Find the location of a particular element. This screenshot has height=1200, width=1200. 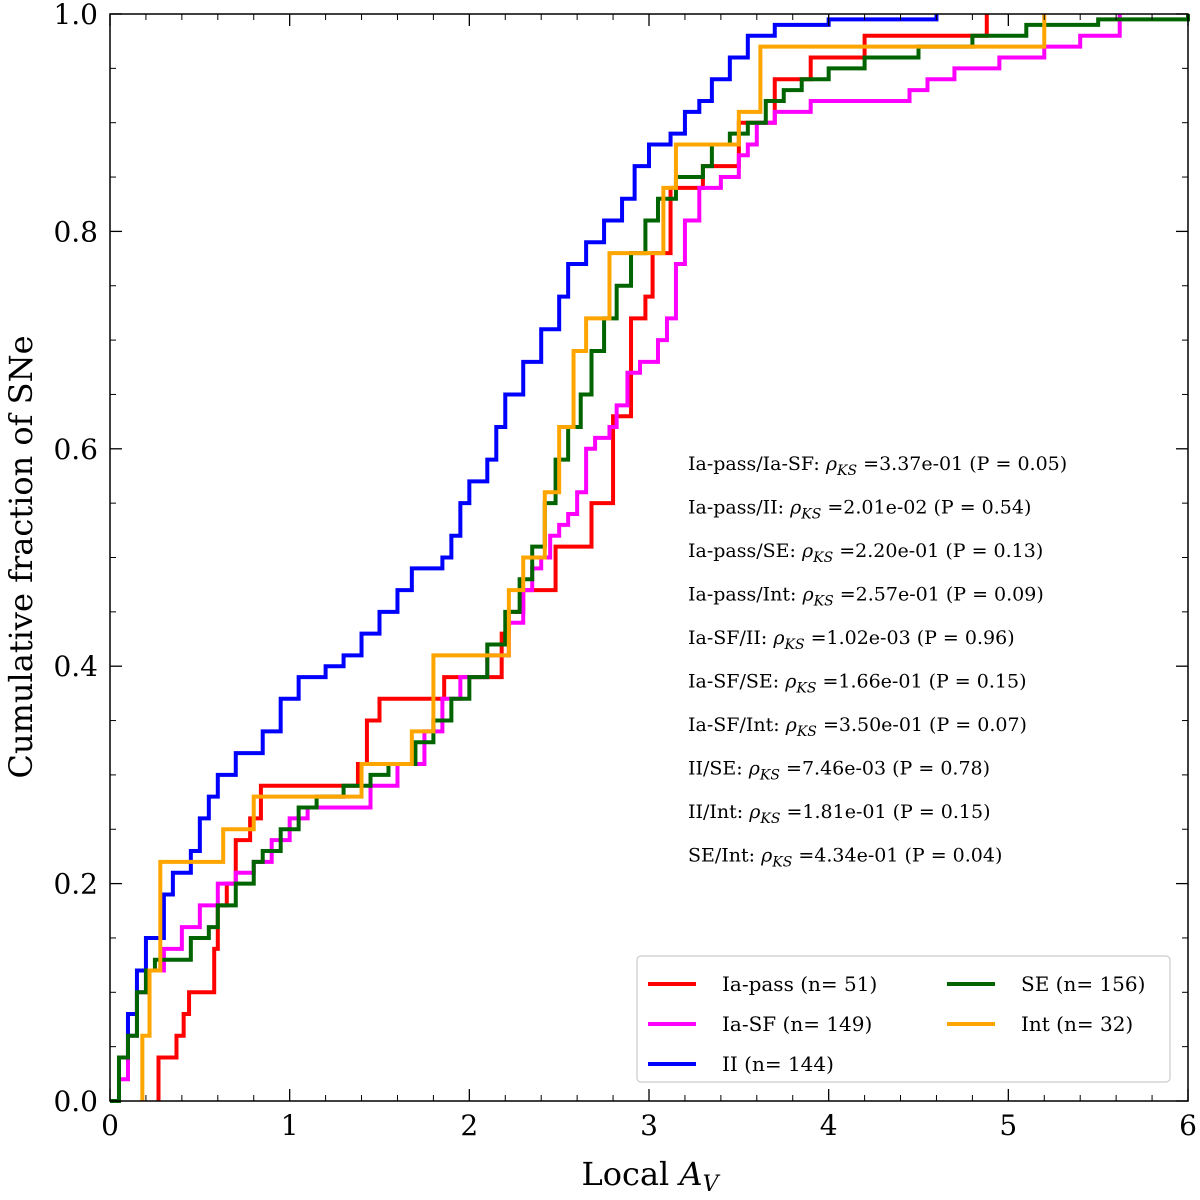

legend-item-ia-pass: Ia-pass (n= 51) is located at coordinates (762, 984).